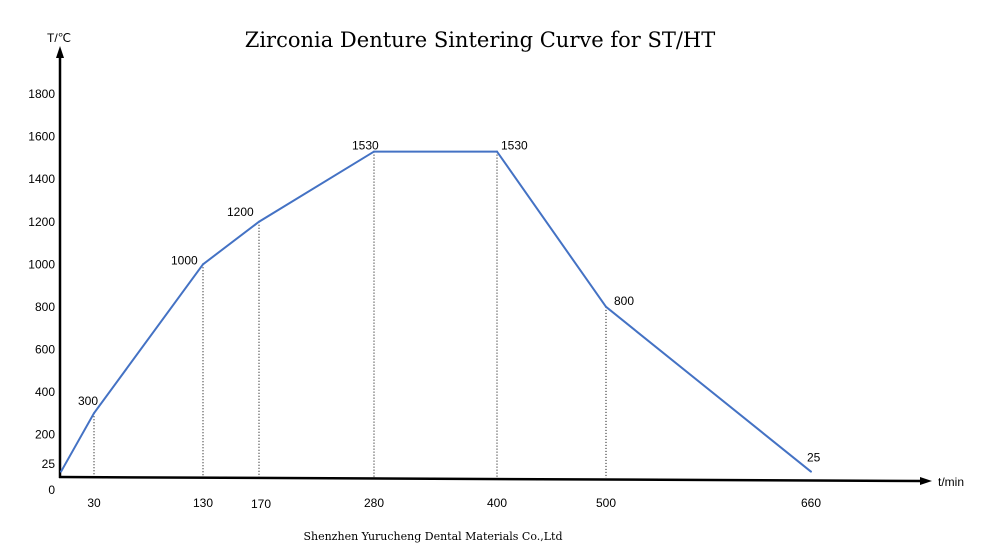 The image size is (990, 560). I want to click on y-tick-label: 1200, so click(41, 222).